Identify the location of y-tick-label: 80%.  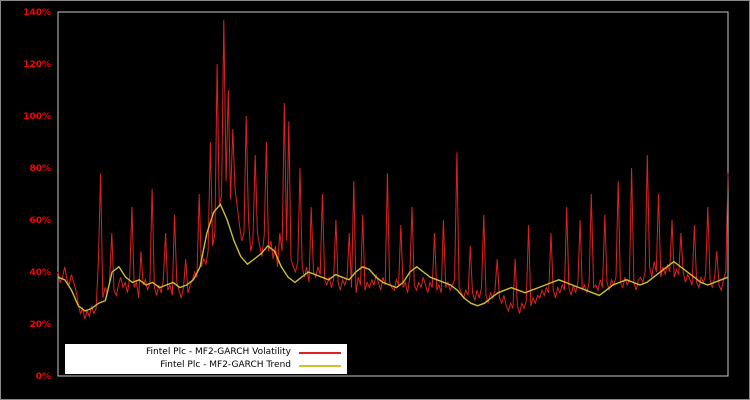
(40, 169).